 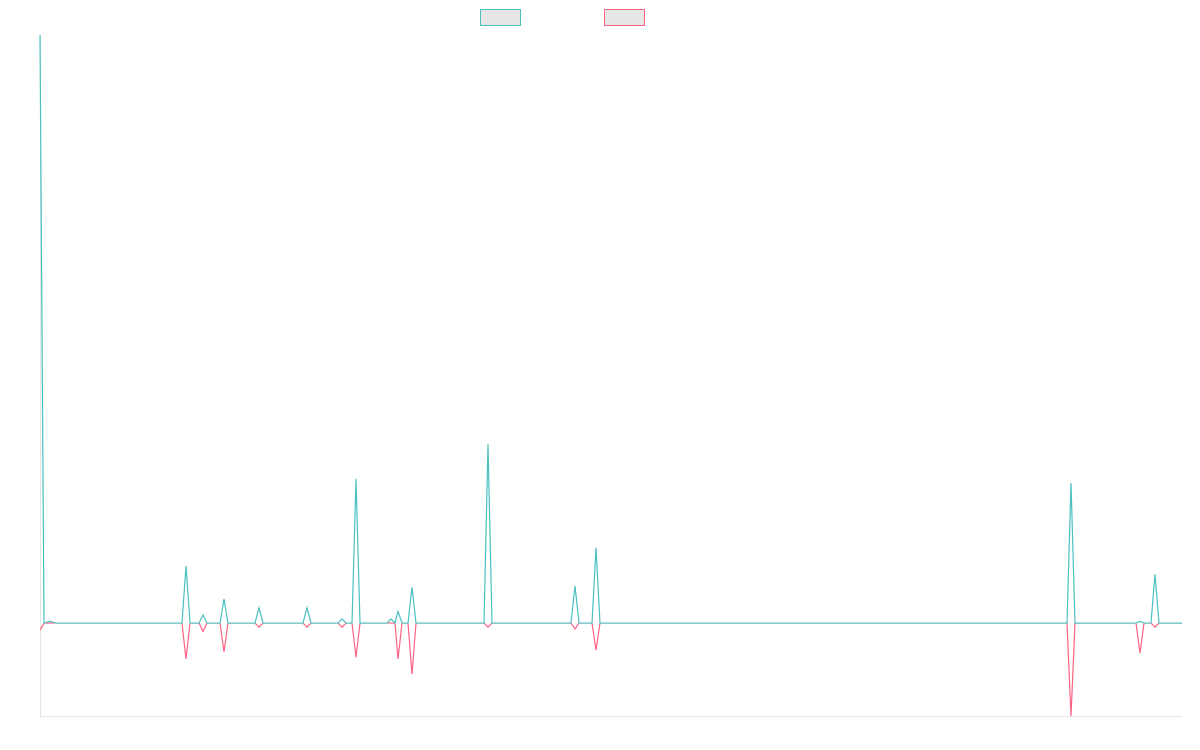 What do you see at coordinates (610, 669) in the screenshot?
I see `series-line` at bounding box center [610, 669].